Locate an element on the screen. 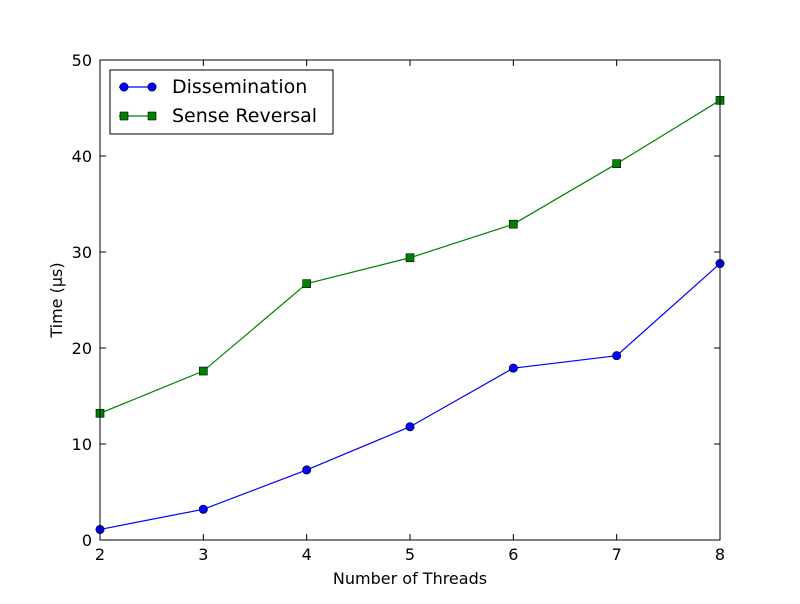 Image resolution: width=800 pixels, height=604 pixels. y-tick-label: 10 is located at coordinates (82, 444).